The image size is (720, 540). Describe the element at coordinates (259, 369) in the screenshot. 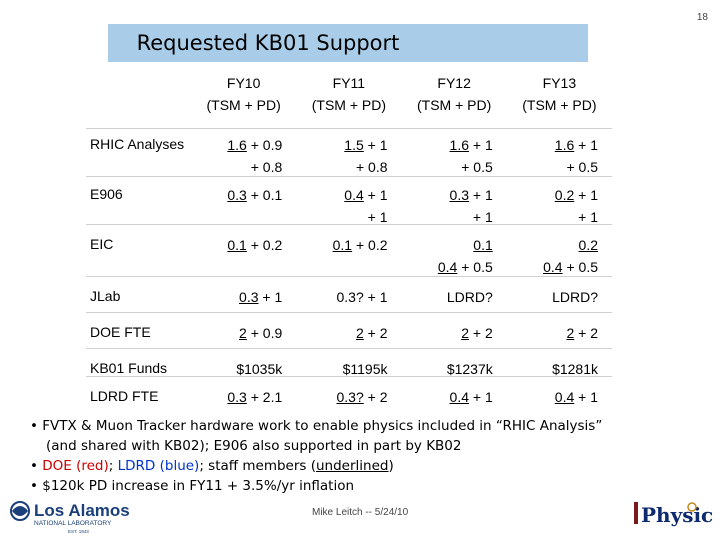

I see `table-cell: $1035k` at that location.